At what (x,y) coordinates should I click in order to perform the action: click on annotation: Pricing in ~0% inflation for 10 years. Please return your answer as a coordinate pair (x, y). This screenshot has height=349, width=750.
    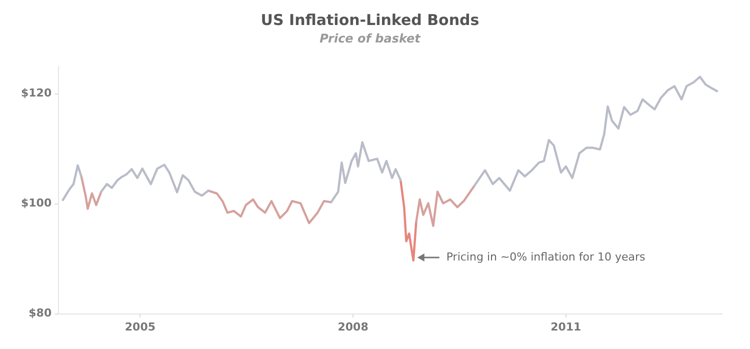
    Looking at the image, I should click on (546, 257).